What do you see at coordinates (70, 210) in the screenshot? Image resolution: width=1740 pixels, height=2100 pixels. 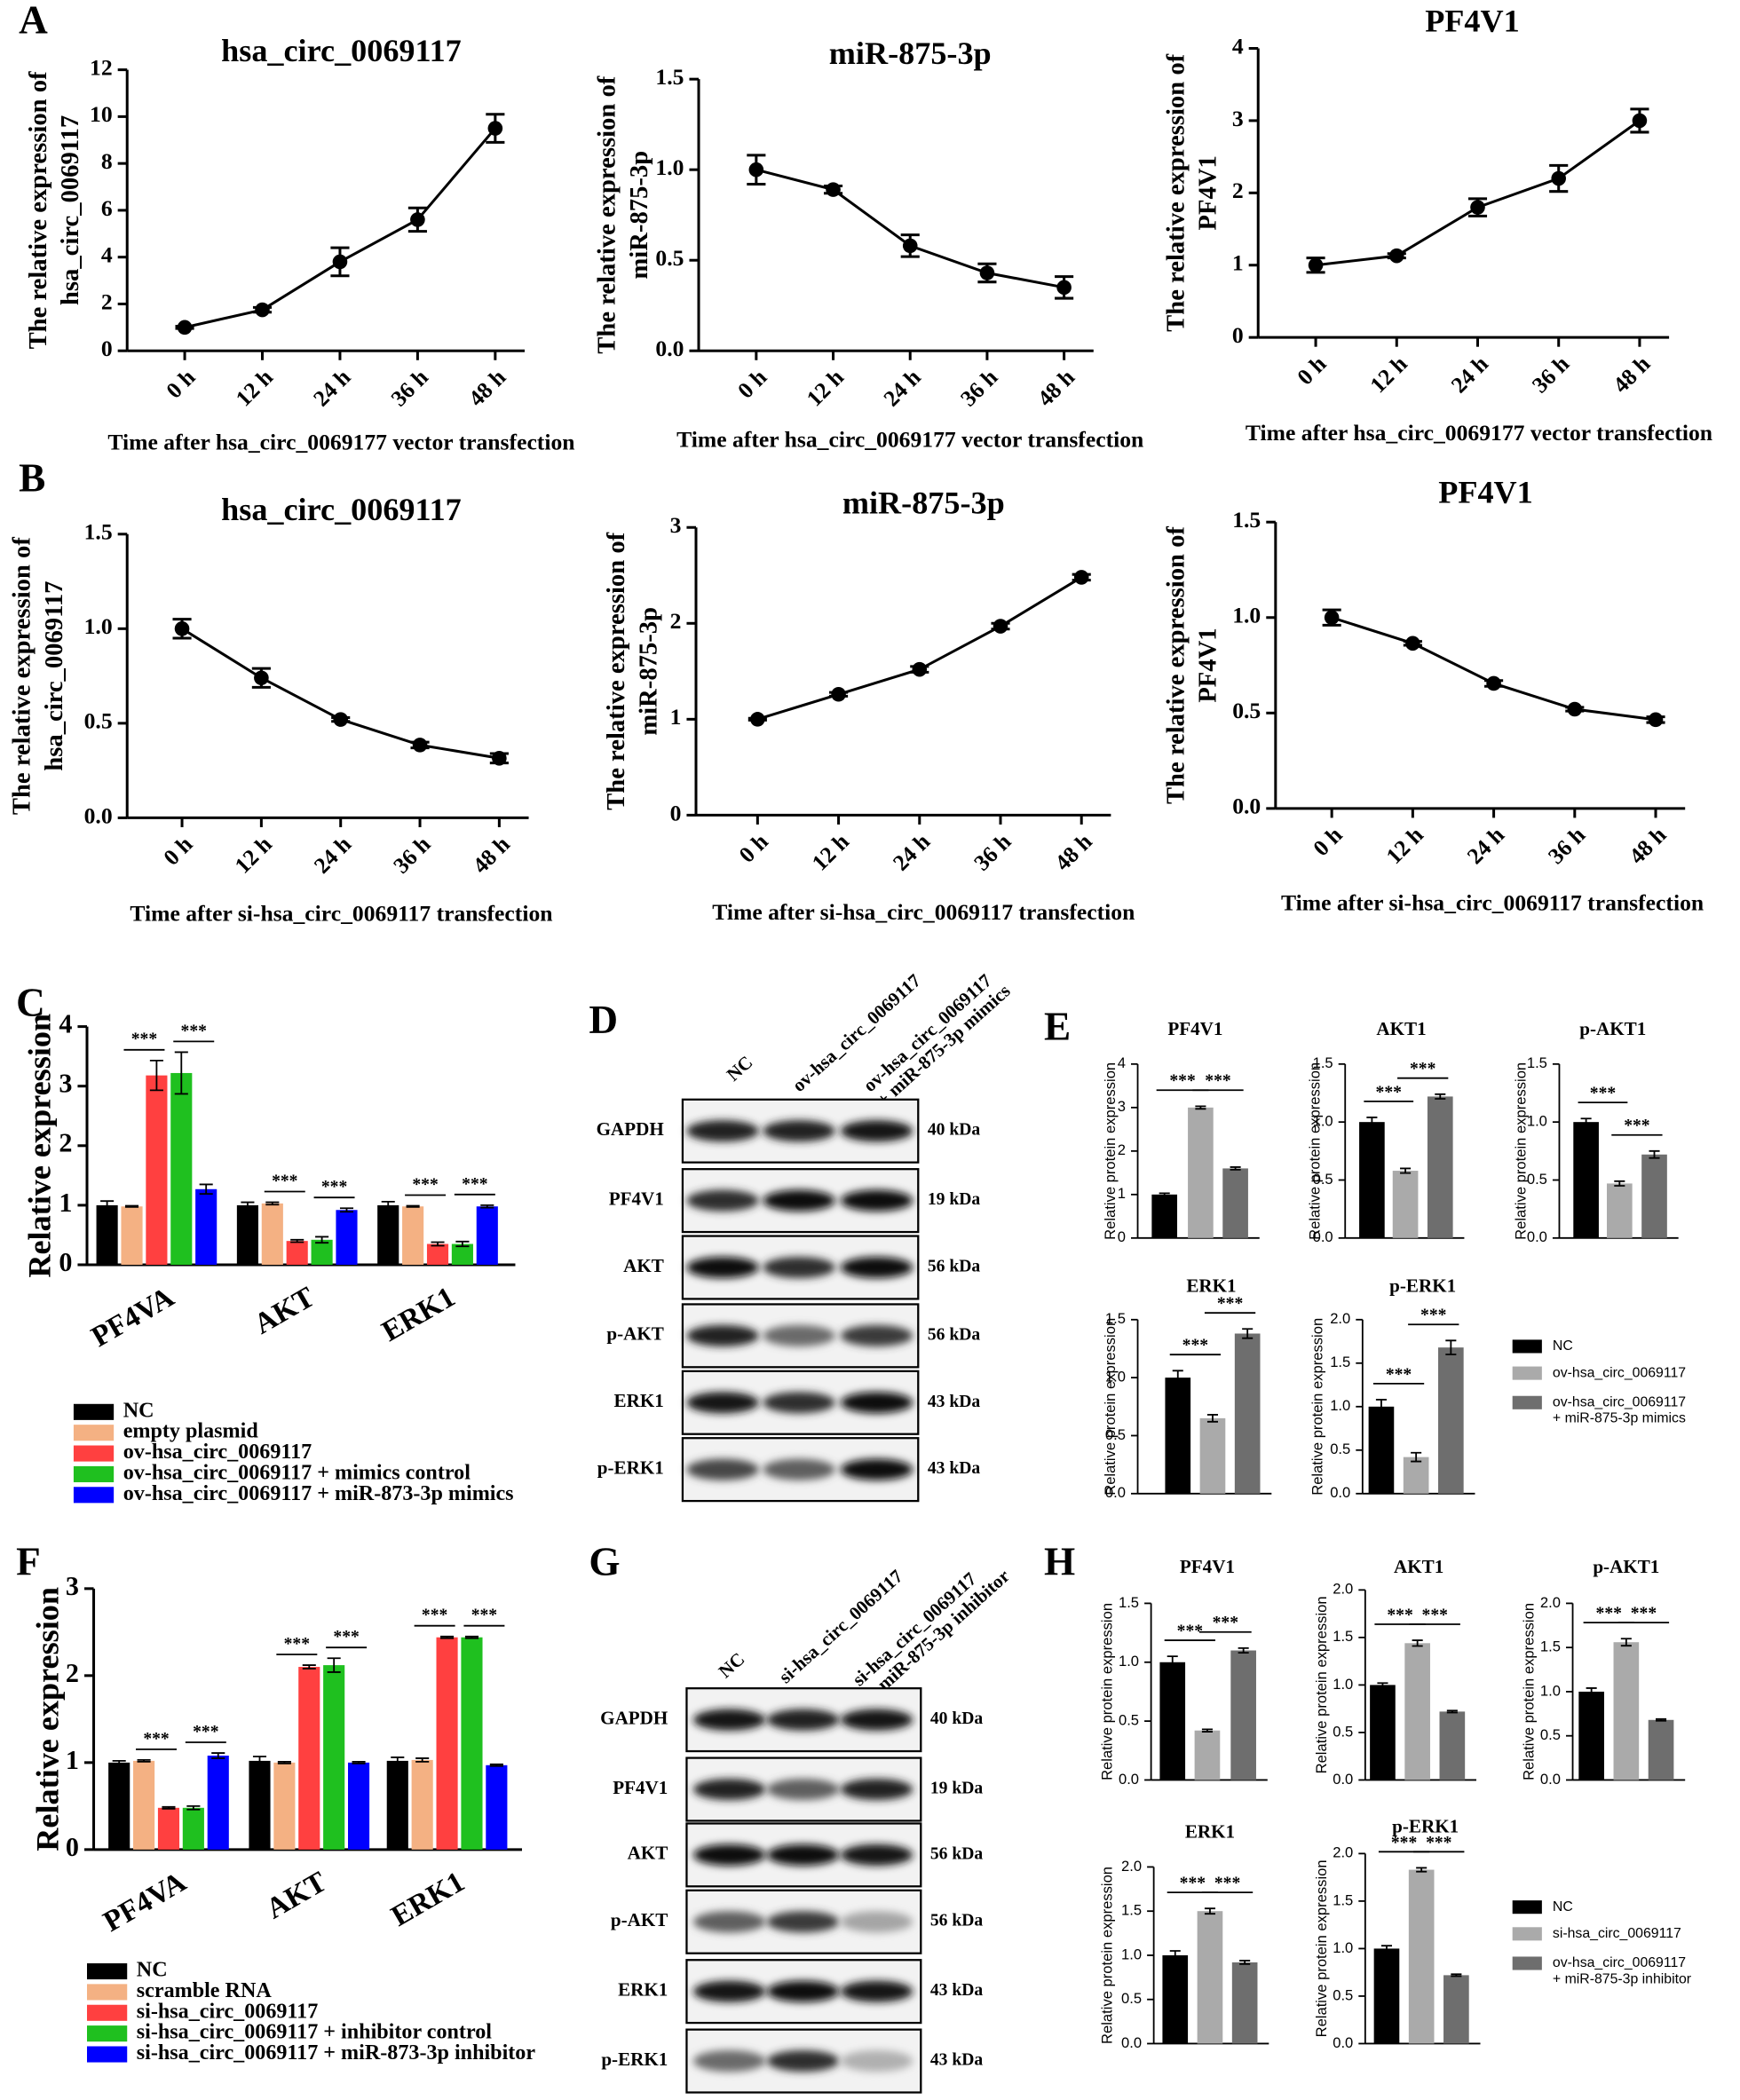 I see `y-axis-title: hsa_circ_0069117` at bounding box center [70, 210].